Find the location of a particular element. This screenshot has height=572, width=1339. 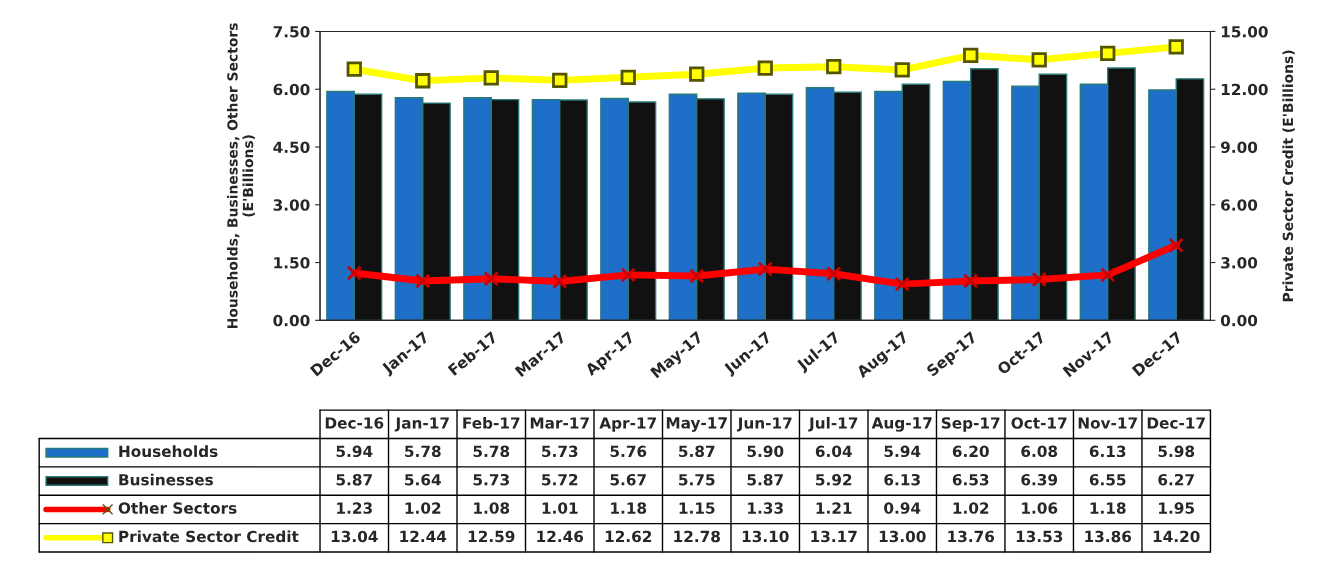

data-label: 1.33 is located at coordinates (765, 508).